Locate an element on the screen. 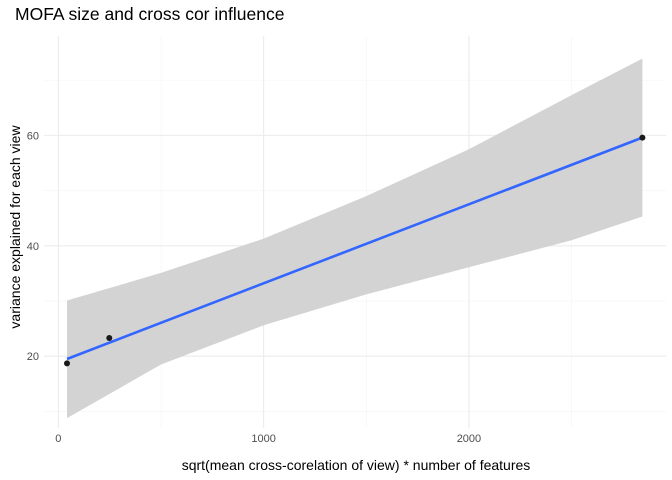 The width and height of the screenshot is (672, 480). y-tick-label: 20 is located at coordinates (33, 357).